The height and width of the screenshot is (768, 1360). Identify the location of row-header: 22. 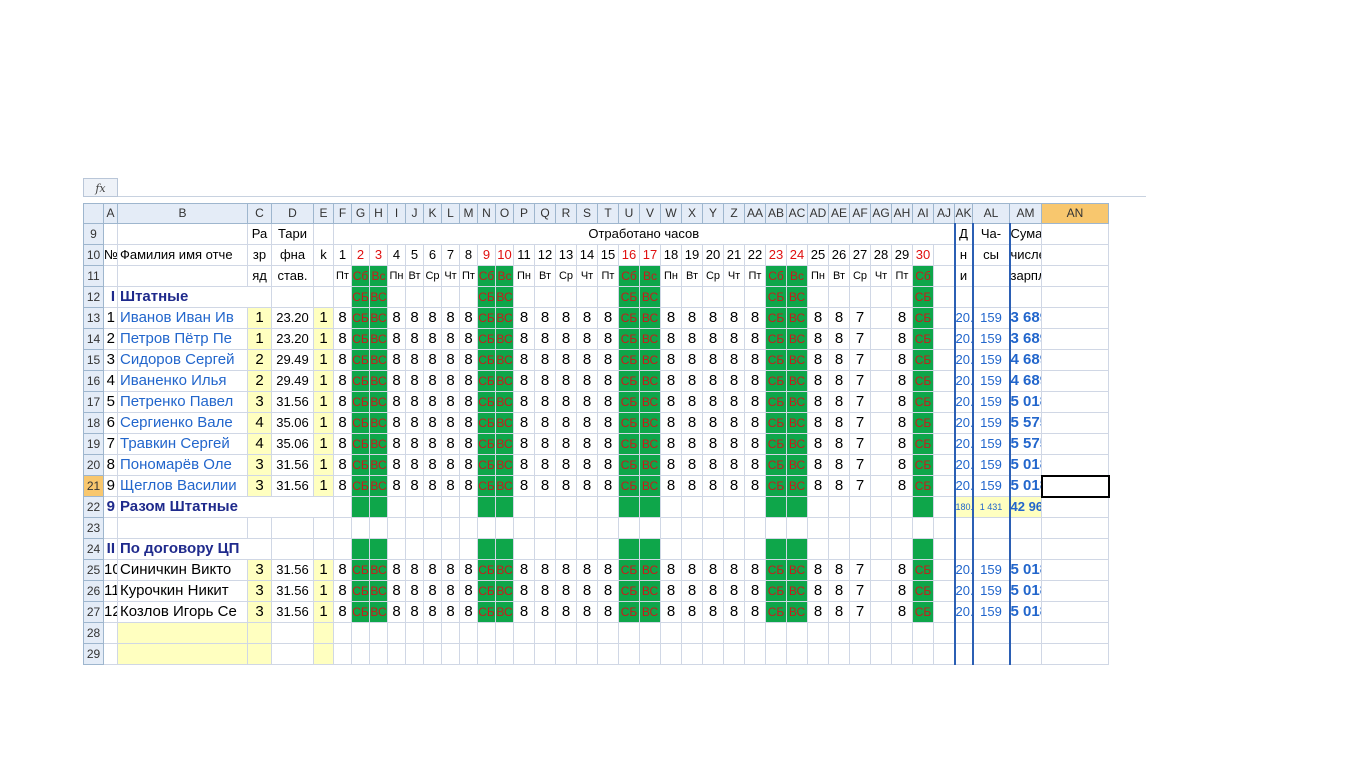
(93, 507).